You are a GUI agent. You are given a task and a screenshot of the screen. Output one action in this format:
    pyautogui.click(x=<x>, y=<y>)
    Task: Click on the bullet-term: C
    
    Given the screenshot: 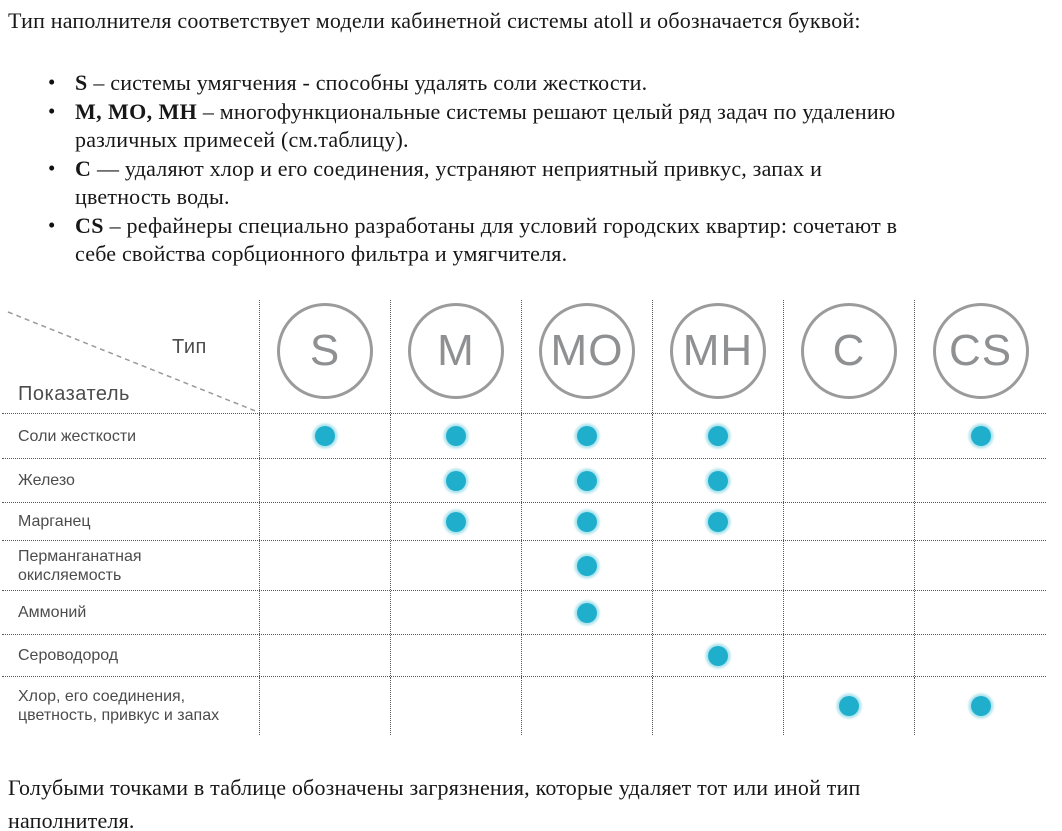 What is the action you would take?
    pyautogui.click(x=83, y=168)
    